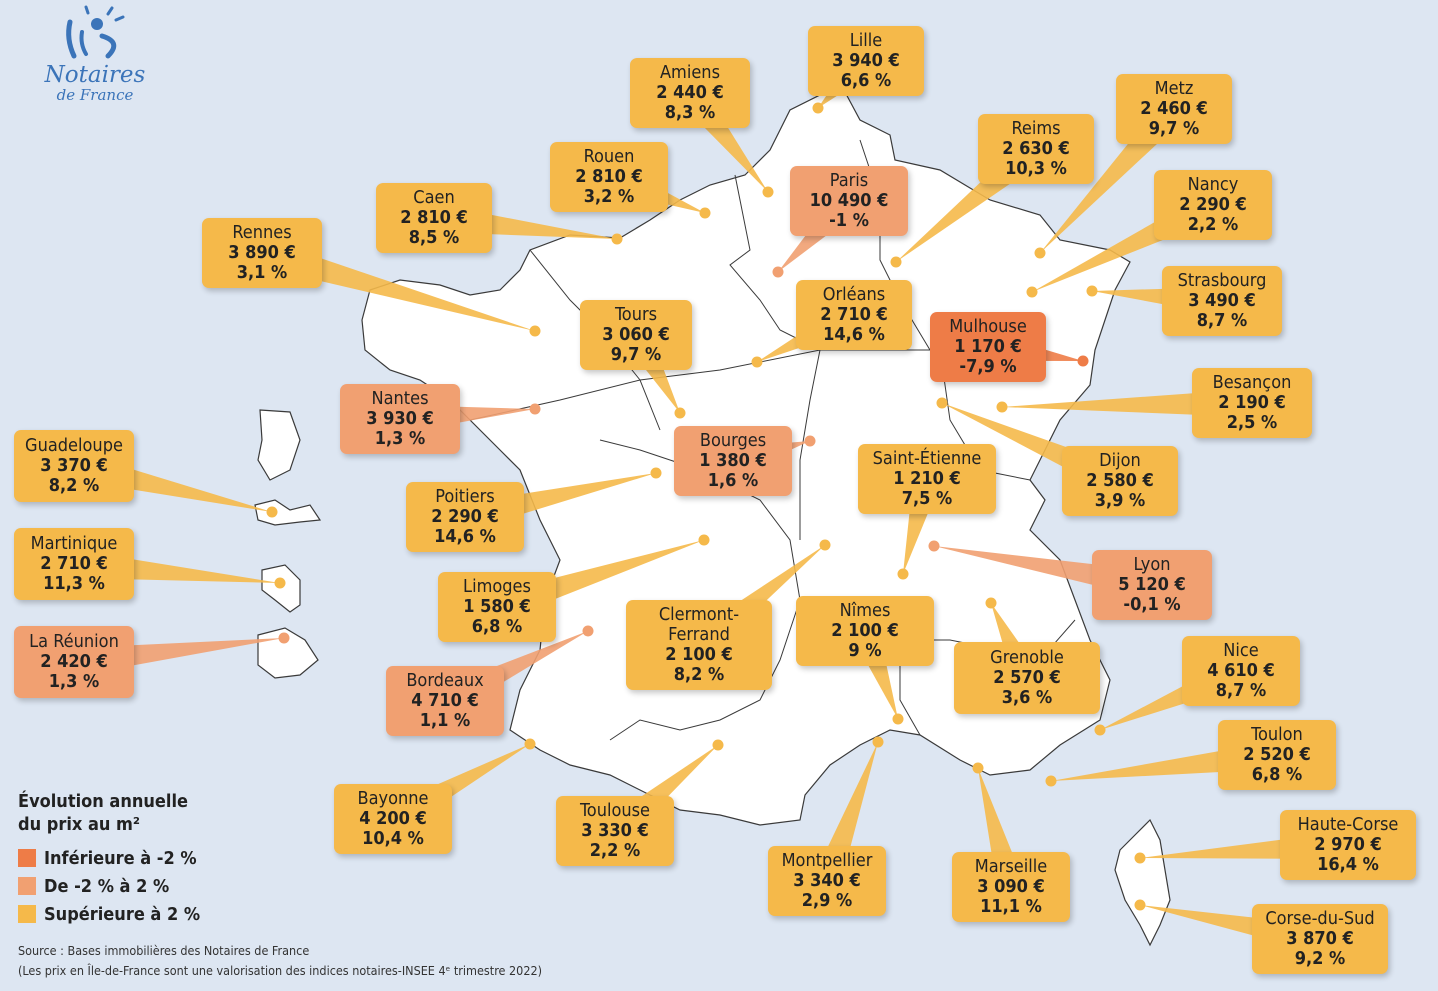 Image resolution: width=1438 pixels, height=991 pixels. Describe the element at coordinates (1036, 148) in the screenshot. I see `reims-price: 2 630 €` at that location.